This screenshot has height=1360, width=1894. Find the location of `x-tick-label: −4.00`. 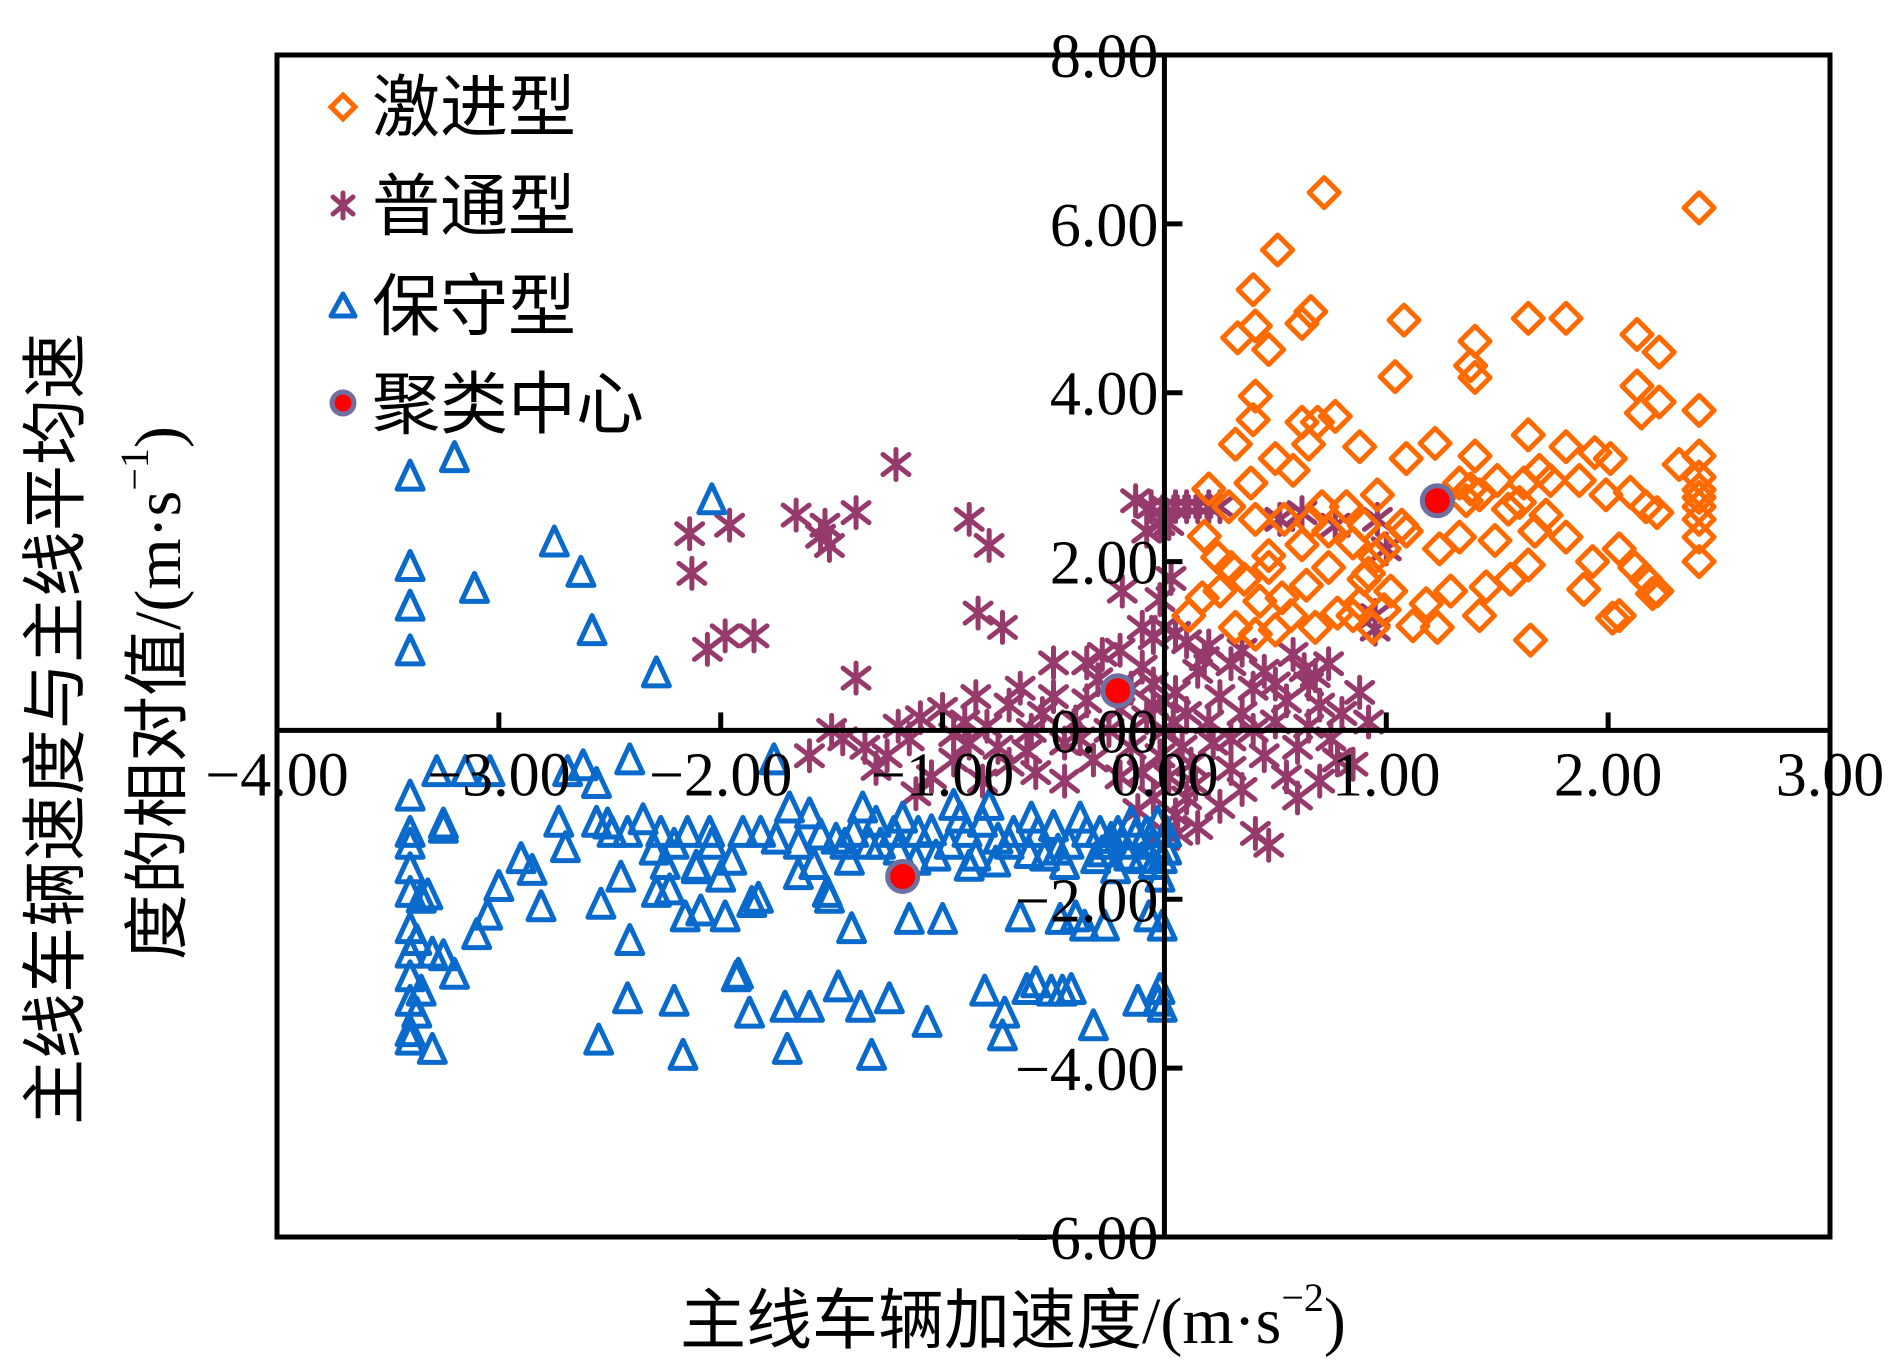

x-tick-label: −4.00 is located at coordinates (276, 775).